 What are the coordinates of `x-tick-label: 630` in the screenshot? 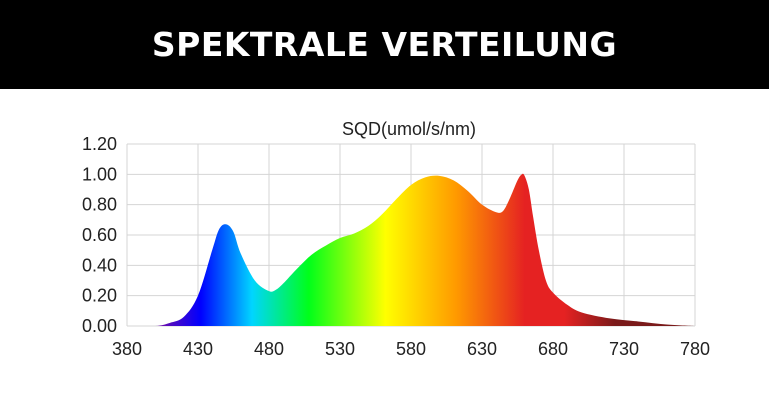 It's located at (482, 349).